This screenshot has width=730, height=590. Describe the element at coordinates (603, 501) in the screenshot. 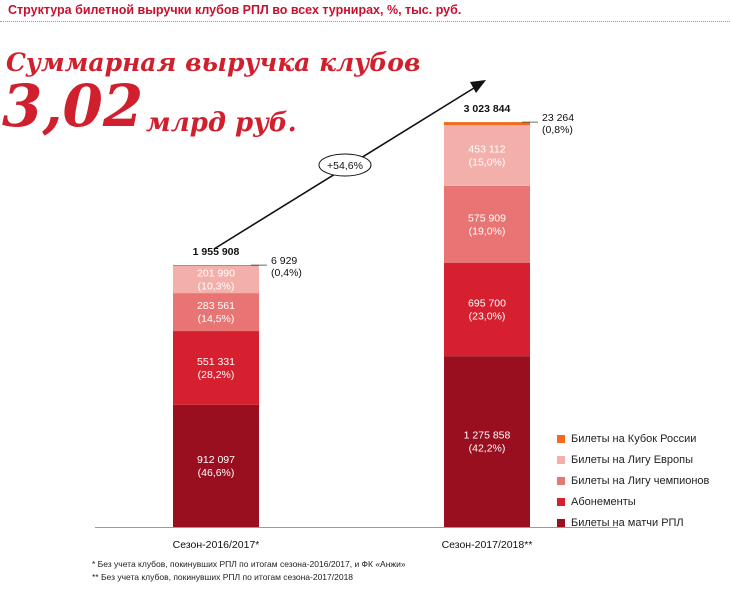

I see `legend-label: Абонементы` at that location.